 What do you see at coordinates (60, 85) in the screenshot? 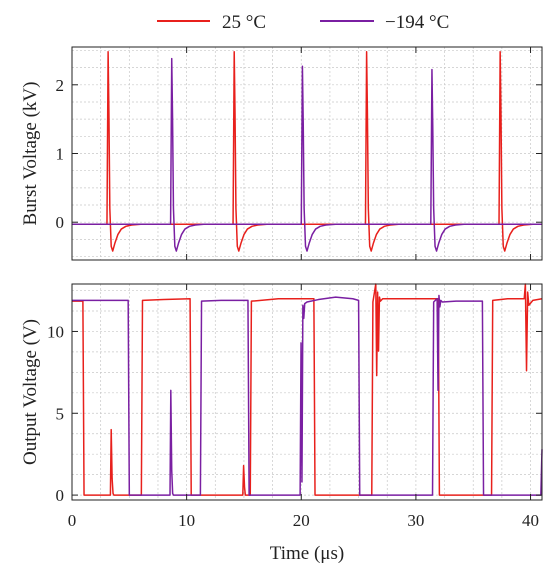
I see `top-panel-ytick-label-2: 2` at bounding box center [60, 85].